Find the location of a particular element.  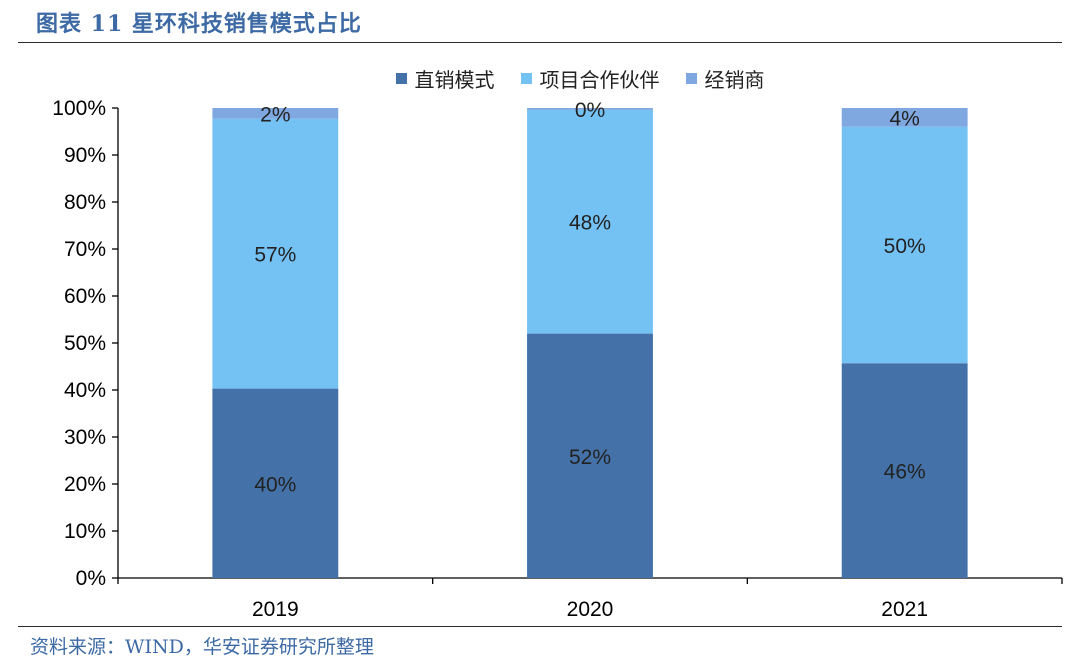

legend-label-direct: 直销模式 is located at coordinates (454, 80).